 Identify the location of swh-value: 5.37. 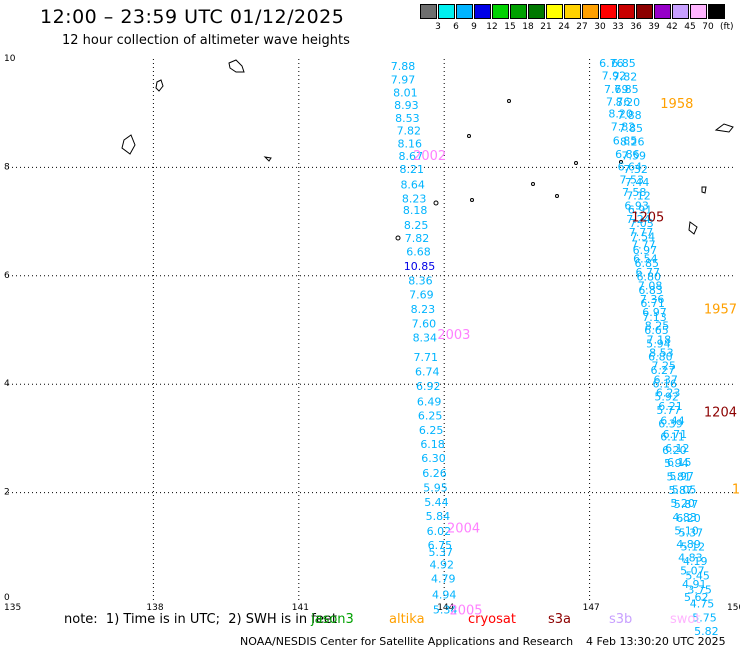
(441, 552).